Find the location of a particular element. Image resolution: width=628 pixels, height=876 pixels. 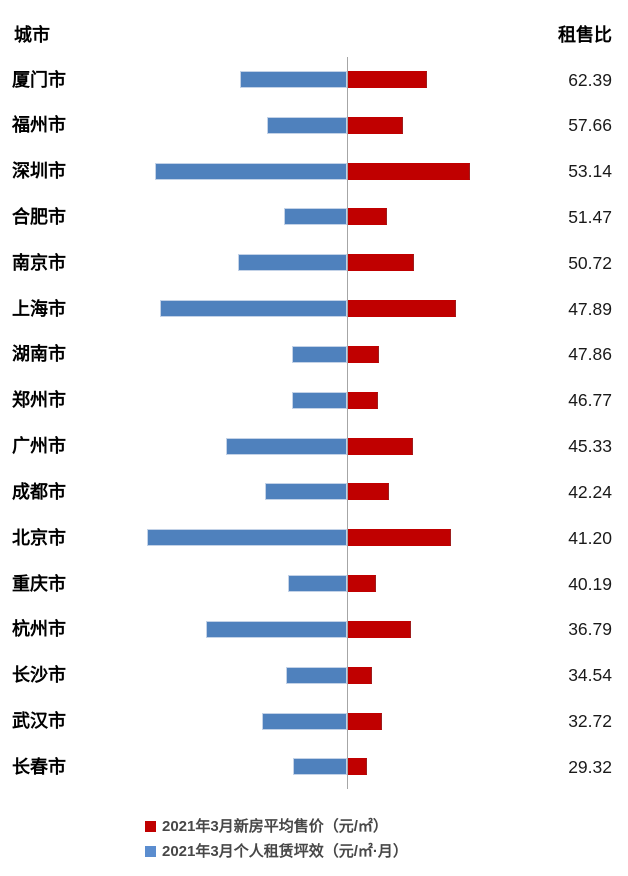

rent-series-label: 2021年3月个人租赁坪效（元/㎡·月） is located at coordinates (285, 851).